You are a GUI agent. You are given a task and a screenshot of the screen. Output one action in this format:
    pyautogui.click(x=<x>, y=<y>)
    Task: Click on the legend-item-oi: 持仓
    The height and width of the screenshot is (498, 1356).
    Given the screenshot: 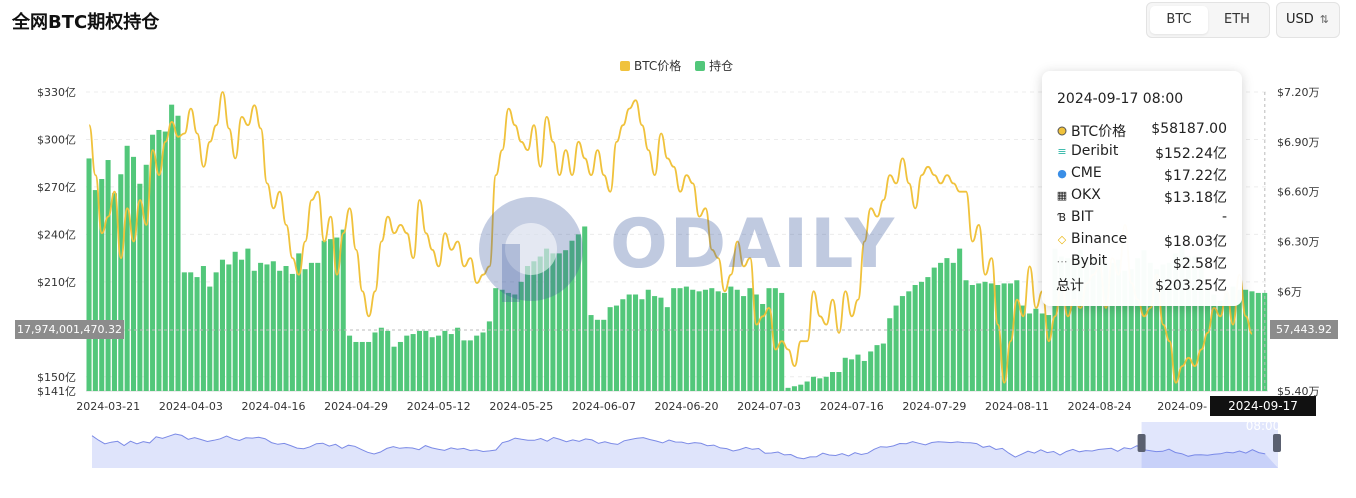 What is the action you would take?
    pyautogui.click(x=714, y=66)
    